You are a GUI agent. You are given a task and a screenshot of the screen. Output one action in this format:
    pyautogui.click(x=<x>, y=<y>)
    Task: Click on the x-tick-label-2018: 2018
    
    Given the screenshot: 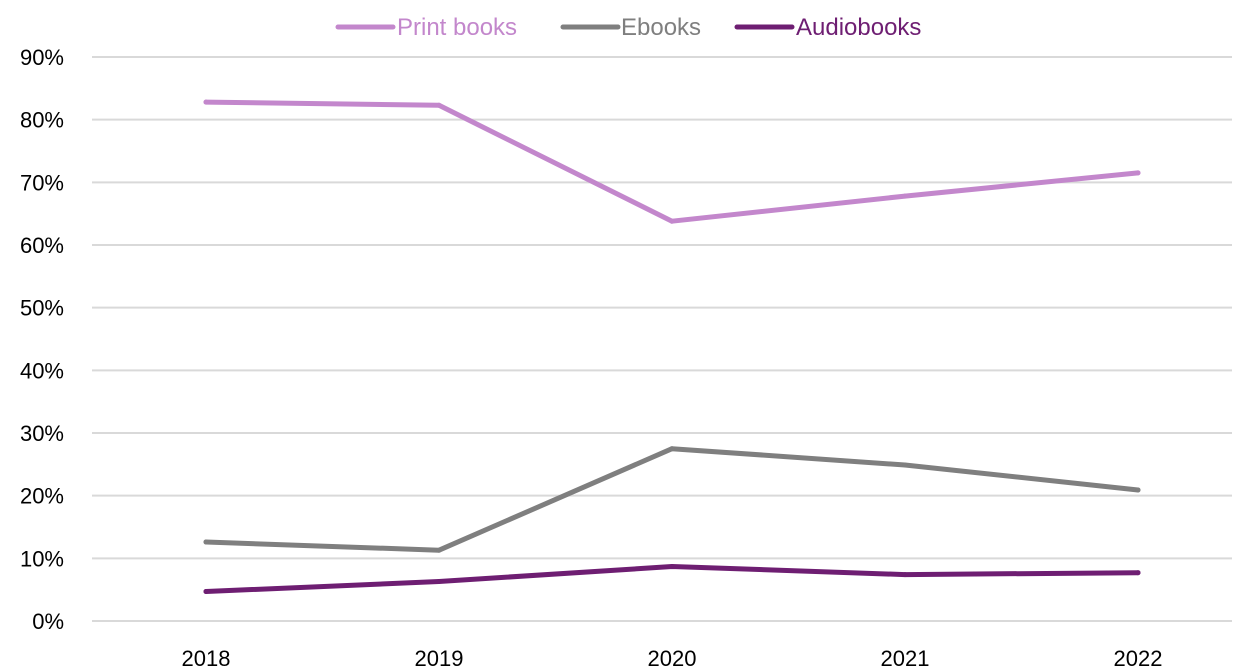 What is the action you would take?
    pyautogui.click(x=206, y=658)
    